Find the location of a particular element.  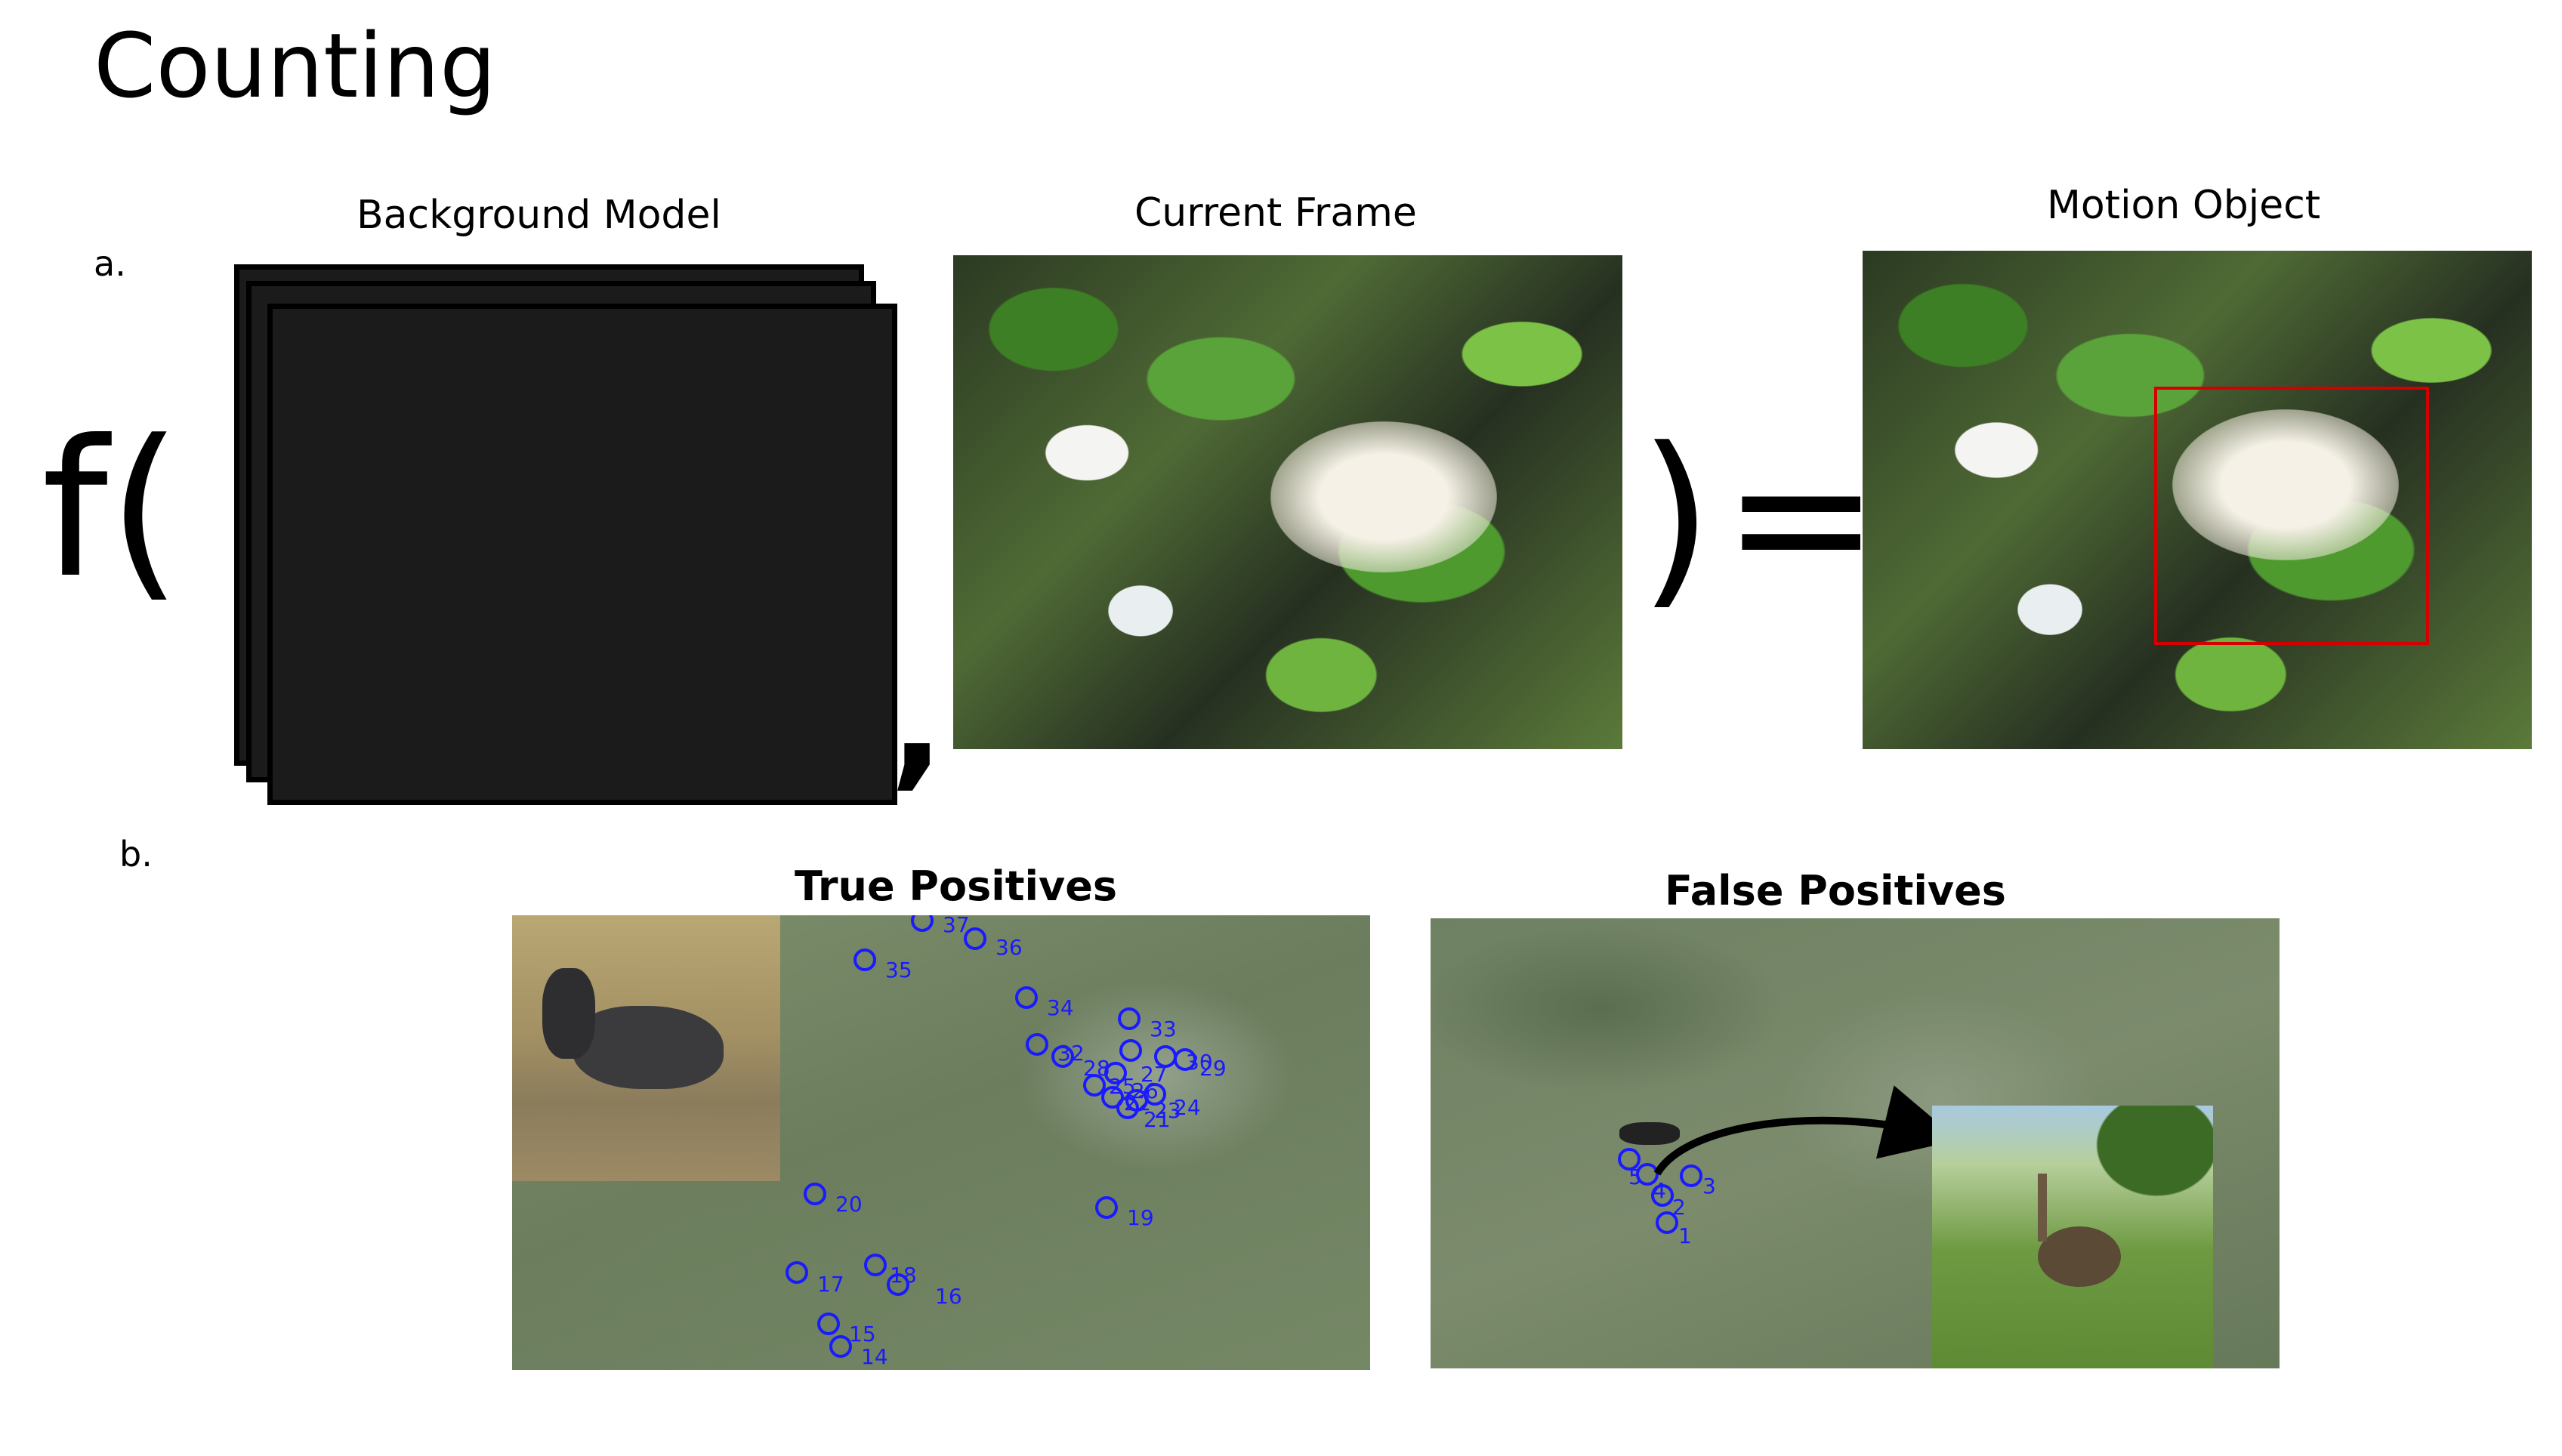

marker-number: 2 is located at coordinates (1679, 1207).